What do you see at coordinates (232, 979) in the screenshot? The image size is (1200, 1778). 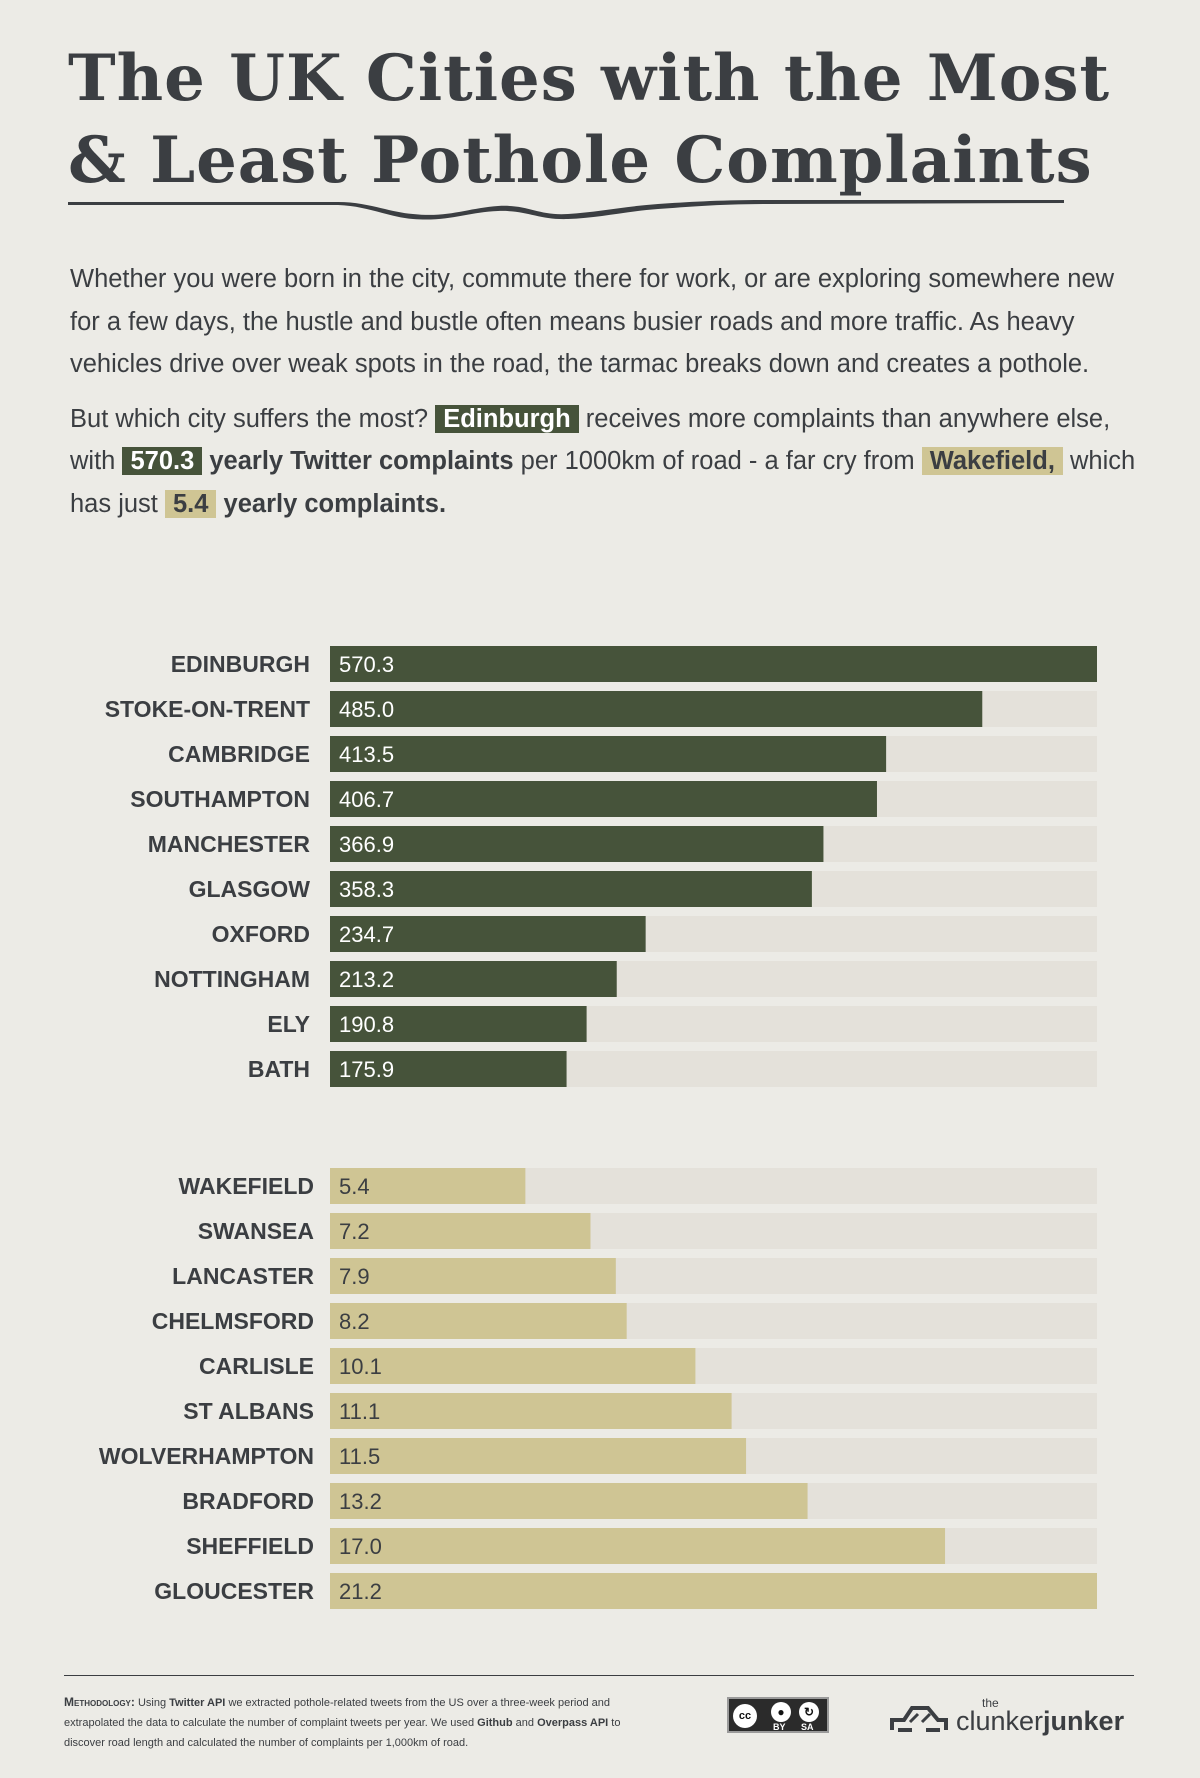 I see `category-label: NOTTINGHAM` at bounding box center [232, 979].